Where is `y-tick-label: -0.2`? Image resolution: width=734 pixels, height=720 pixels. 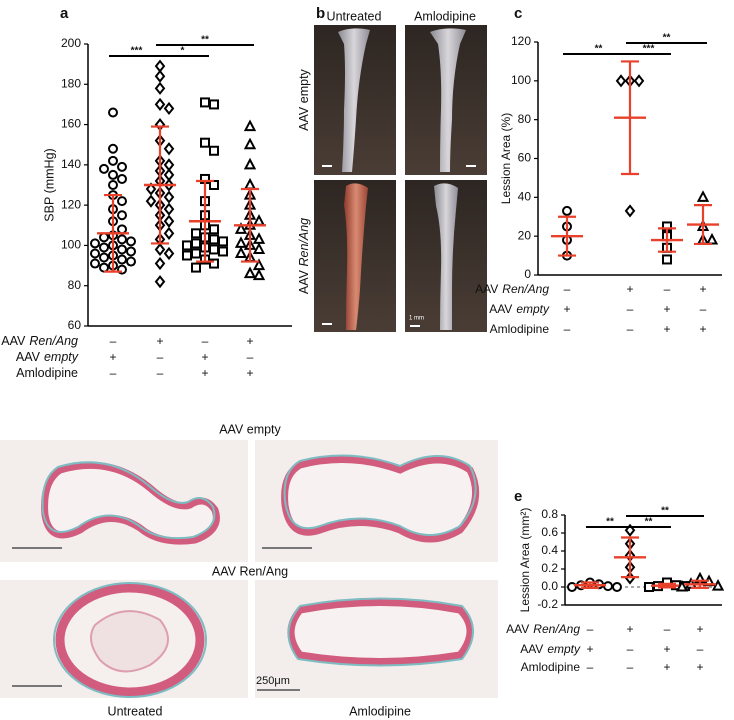
y-tick-label: -0.2 is located at coordinates (547, 604).